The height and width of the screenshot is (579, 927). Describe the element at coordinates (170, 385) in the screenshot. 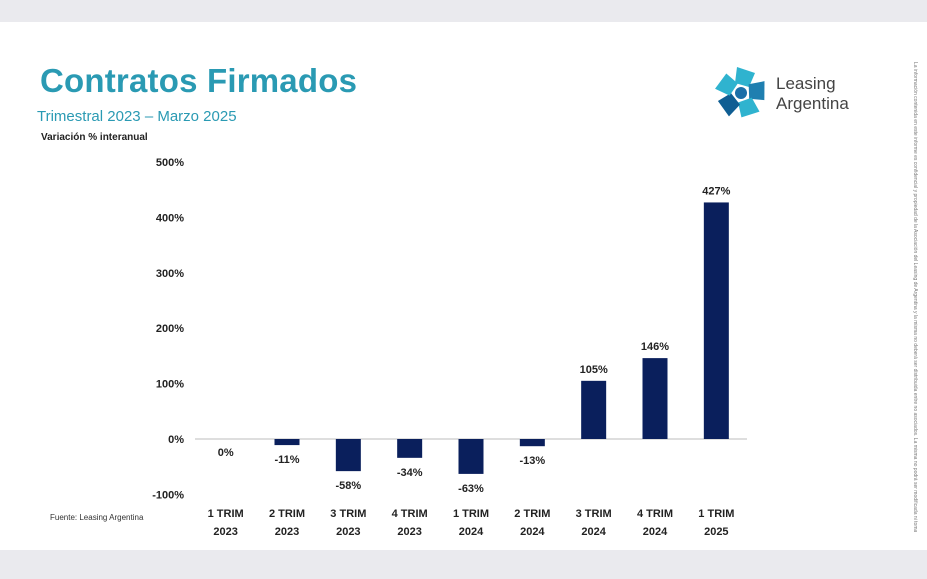

I see `y-tick-label: 100%` at that location.